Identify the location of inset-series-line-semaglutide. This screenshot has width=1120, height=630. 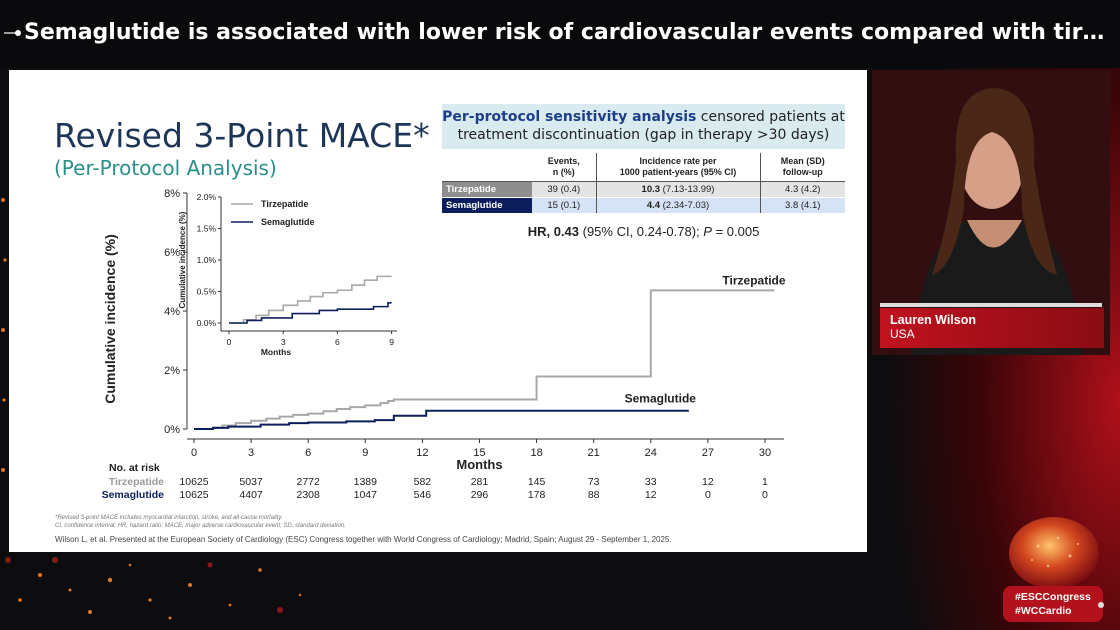
(310, 313).